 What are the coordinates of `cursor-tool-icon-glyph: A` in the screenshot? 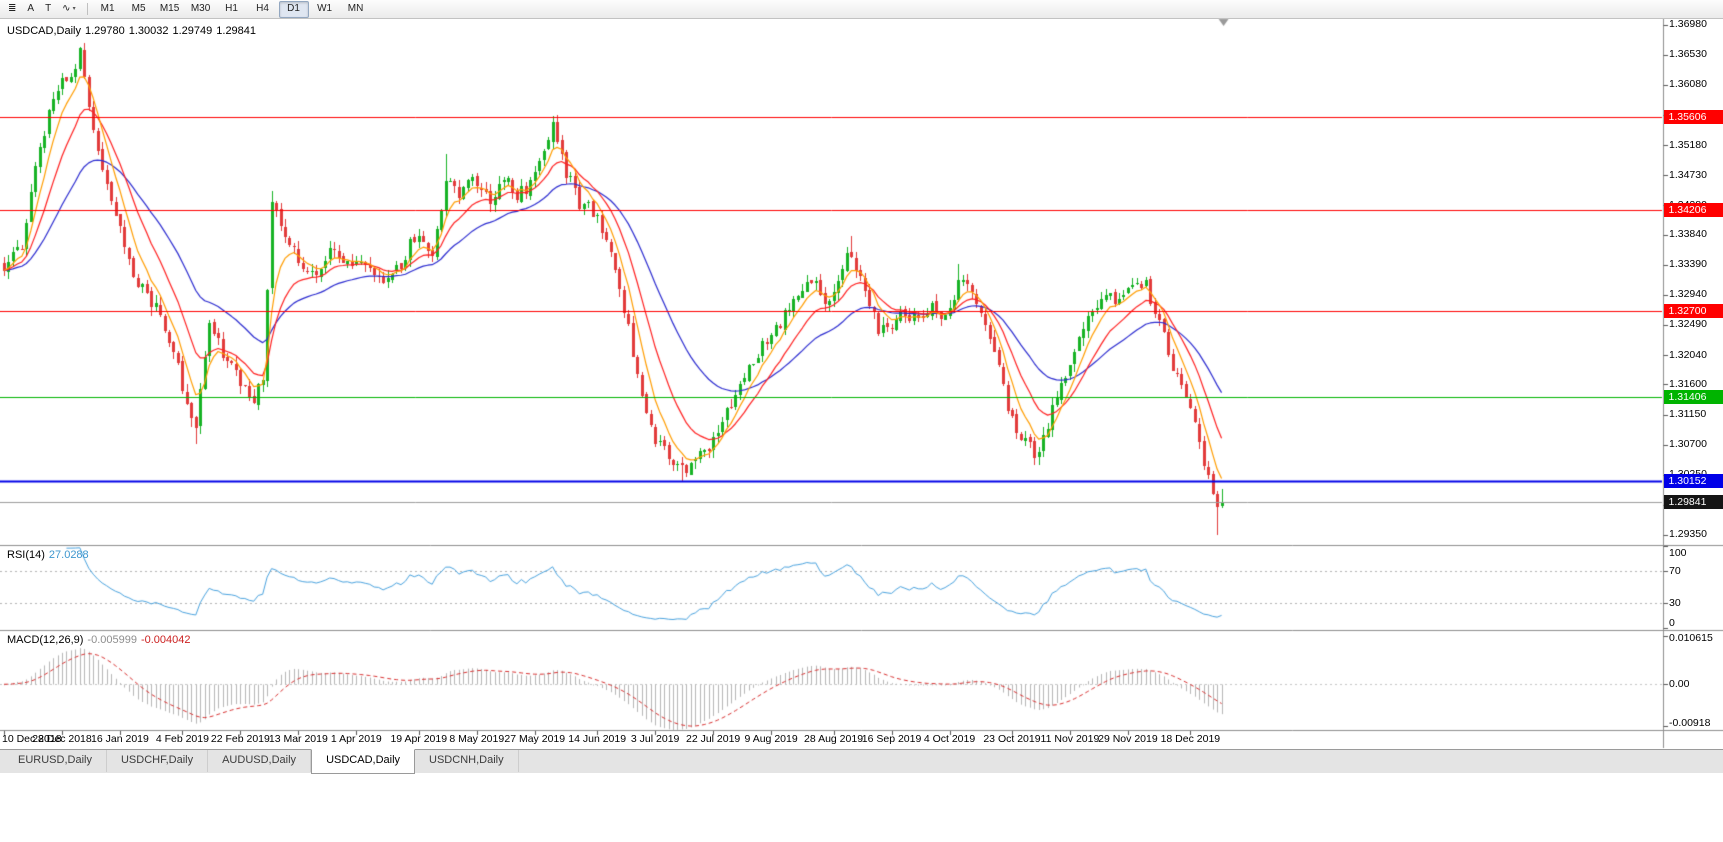 It's located at (31, 8).